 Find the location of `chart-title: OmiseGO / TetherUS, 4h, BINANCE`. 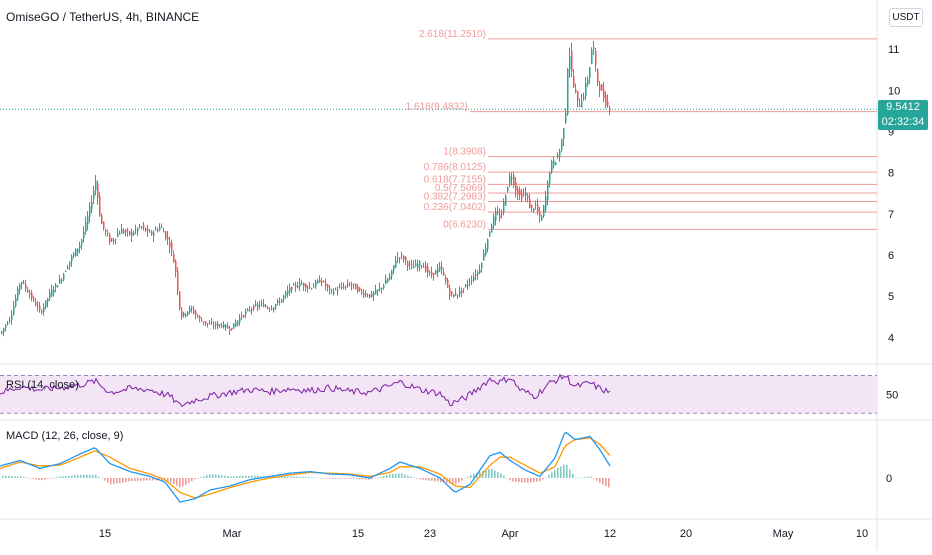

chart-title: OmiseGO / TetherUS, 4h, BINANCE is located at coordinates (103, 17).